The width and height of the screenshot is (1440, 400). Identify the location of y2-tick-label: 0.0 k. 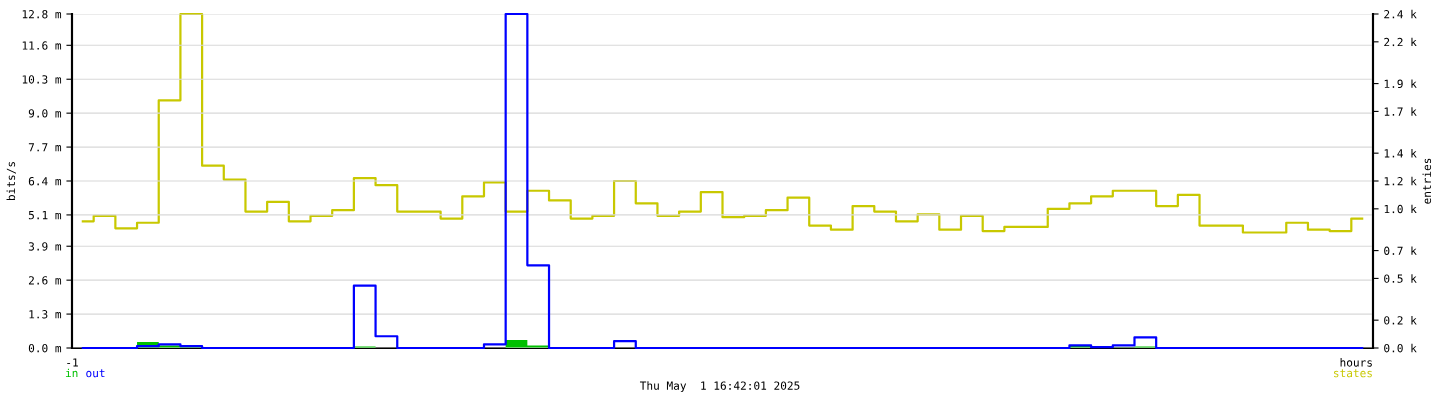
(1400, 348).